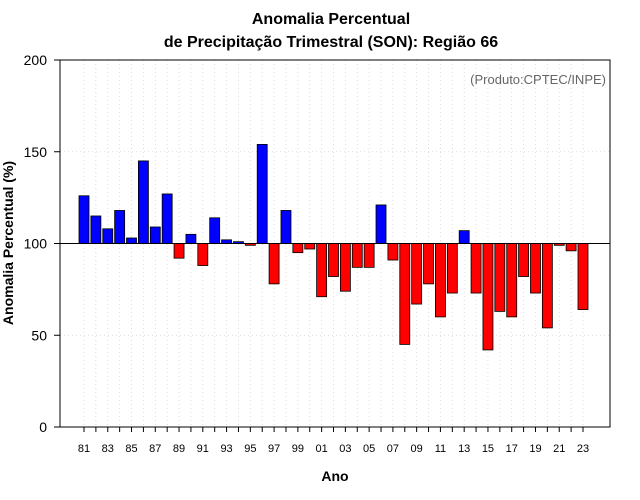  I want to click on x-tick-label: 15, so click(488, 449).